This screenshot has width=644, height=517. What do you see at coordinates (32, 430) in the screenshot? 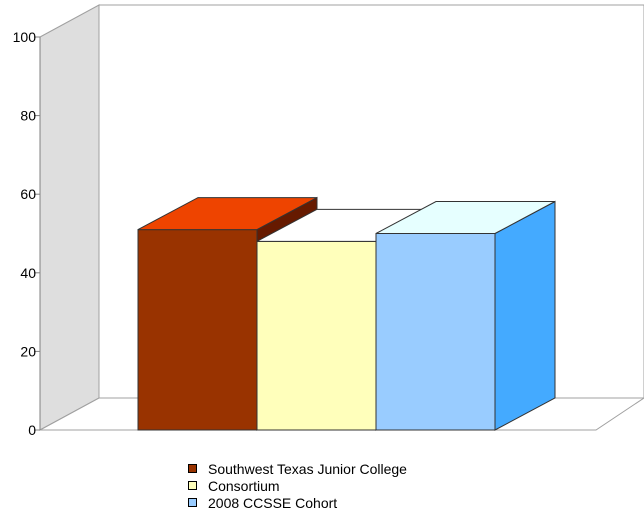
I see `y-tick-label: 0` at bounding box center [32, 430].